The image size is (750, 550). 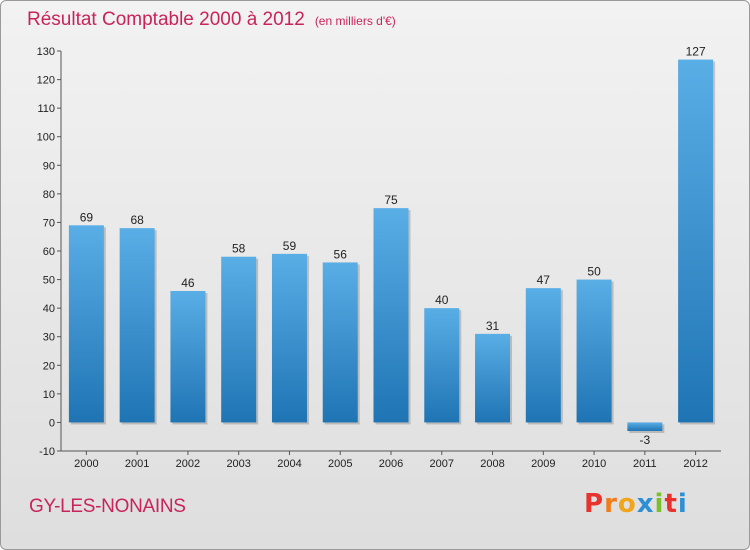 What do you see at coordinates (594, 464) in the screenshot?
I see `x-tick-label: 2010` at bounding box center [594, 464].